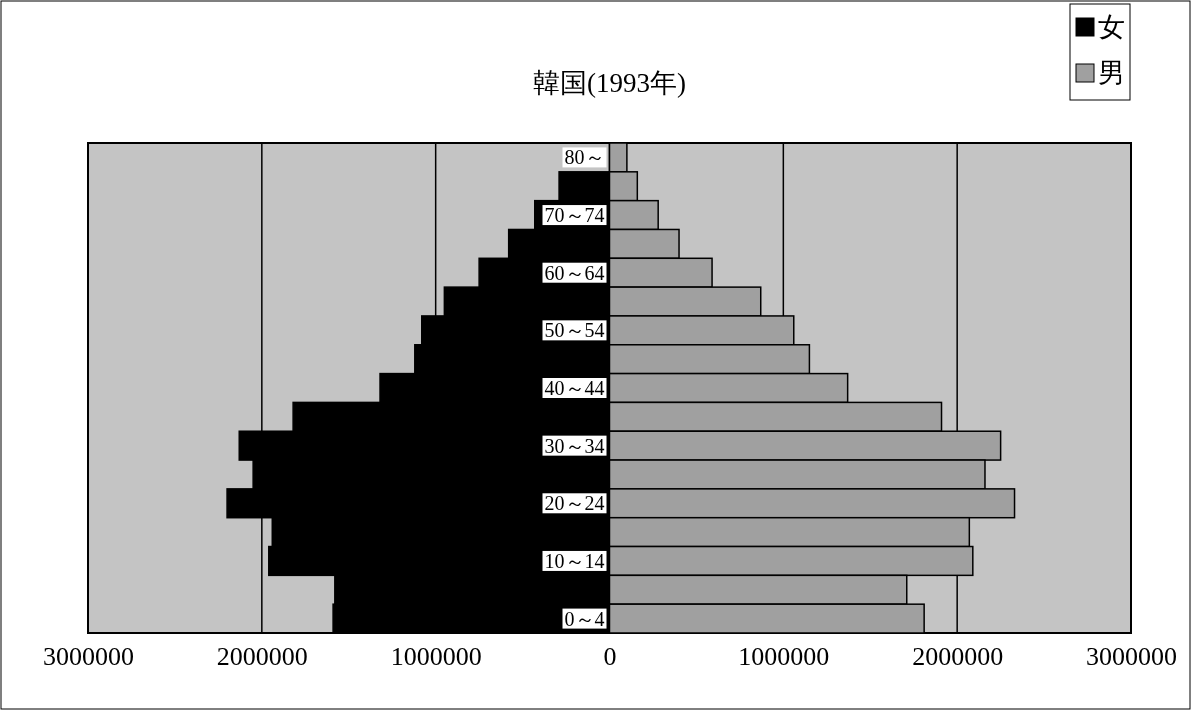  Describe the element at coordinates (1111, 27) in the screenshot. I see `legend-label: 女` at that location.